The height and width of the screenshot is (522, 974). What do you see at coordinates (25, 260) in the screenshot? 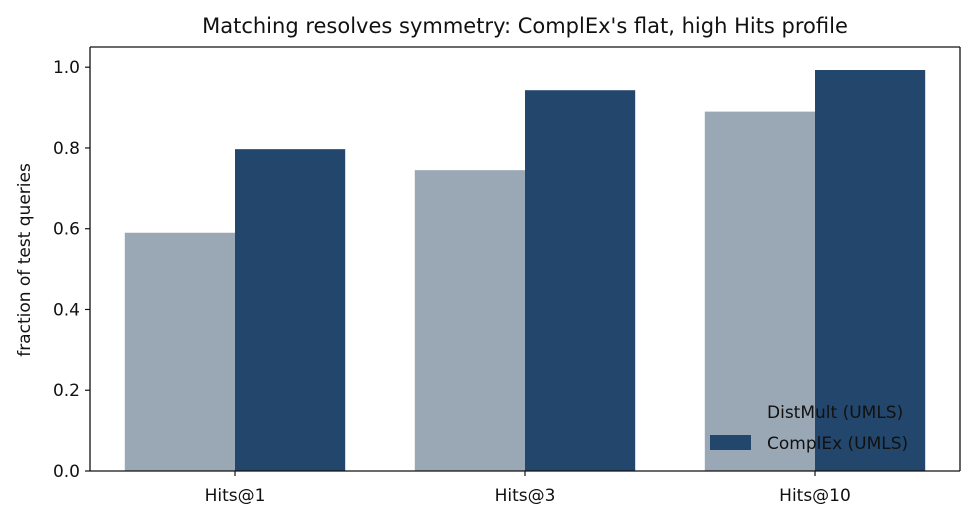
I see `y-axis-label: fraction of test queries` at bounding box center [25, 260].